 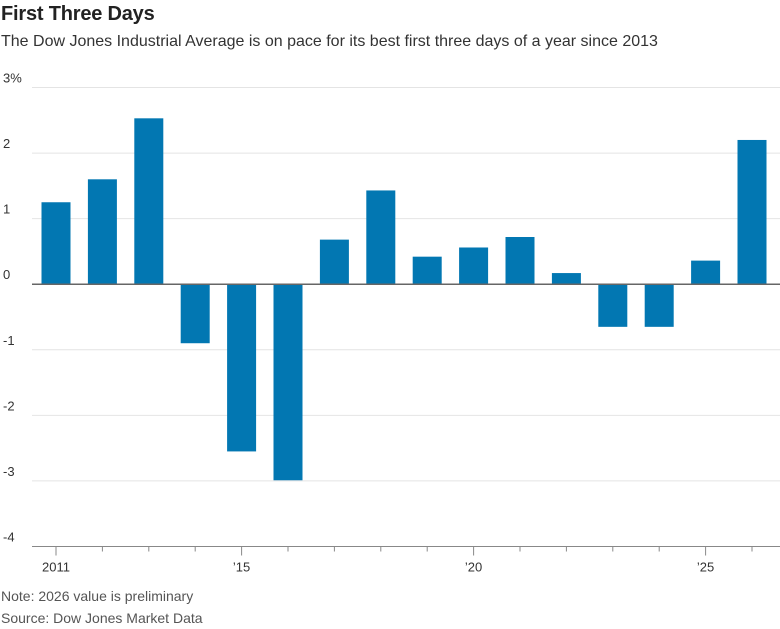 I want to click on x-tick-label: ’25, so click(x=705, y=567).